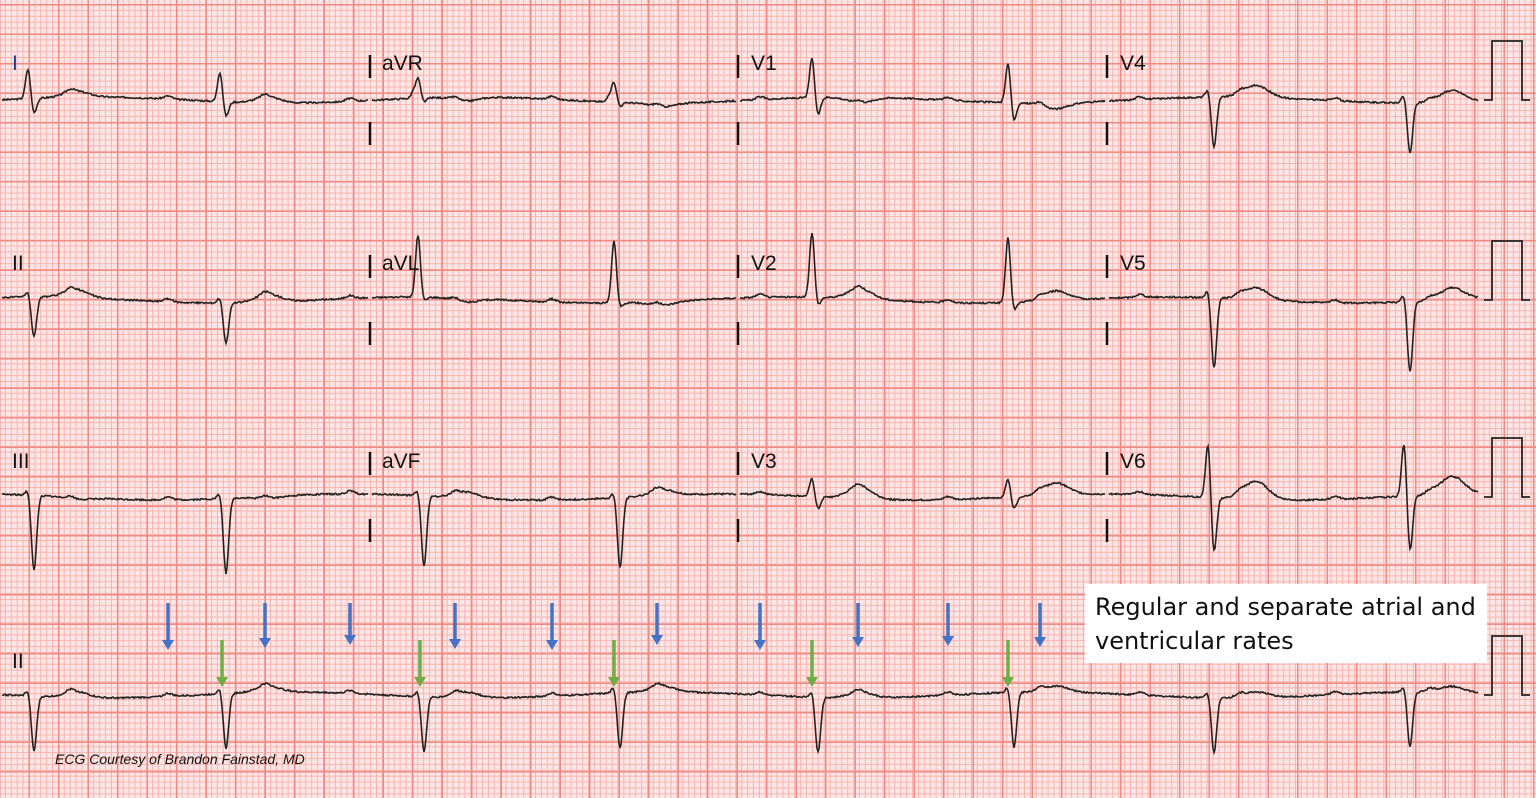 This screenshot has width=1536, height=798. What do you see at coordinates (180, 759) in the screenshot?
I see `credit-caption: ECG Courtesy of Brandon Fainstad, MD` at bounding box center [180, 759].